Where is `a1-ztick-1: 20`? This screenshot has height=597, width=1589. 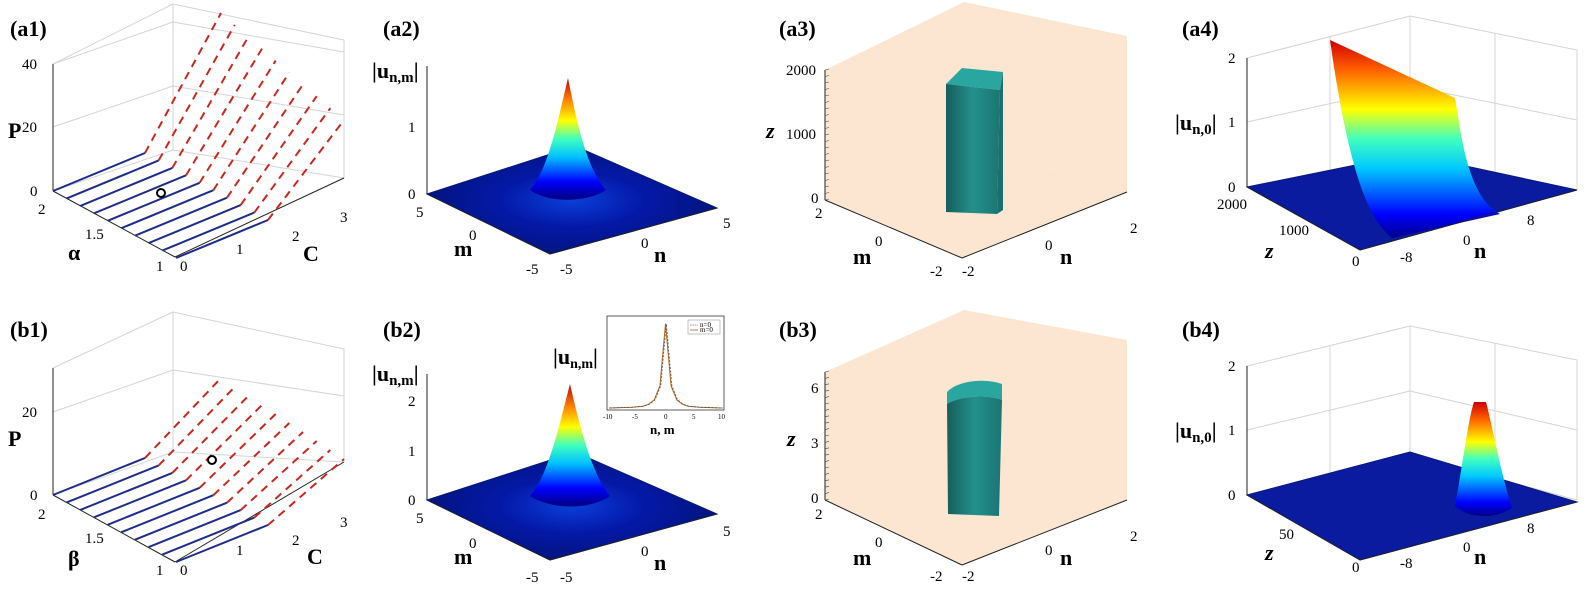 a1-ztick-1: 20 is located at coordinates (29, 128).